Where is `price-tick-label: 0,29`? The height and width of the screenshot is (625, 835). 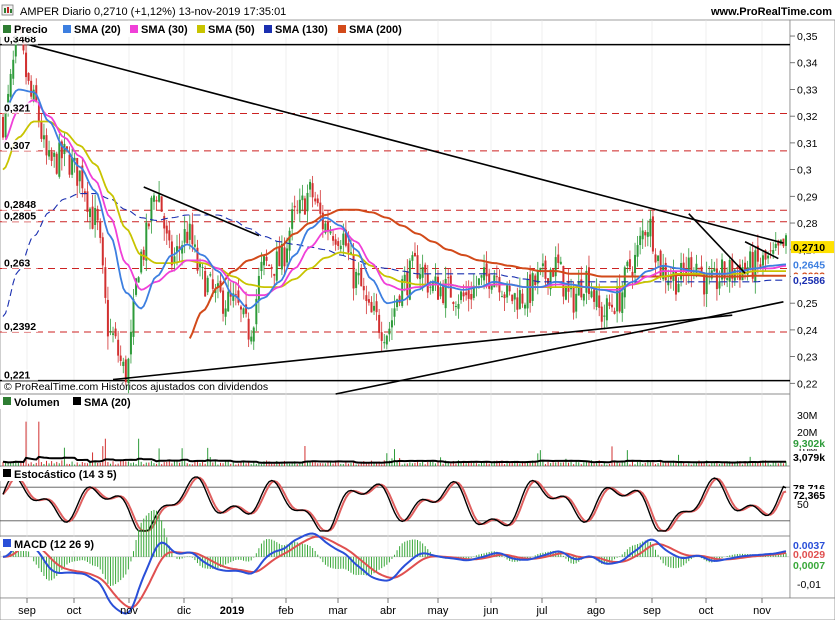
price-tick-label: 0,29 is located at coordinates (807, 197).